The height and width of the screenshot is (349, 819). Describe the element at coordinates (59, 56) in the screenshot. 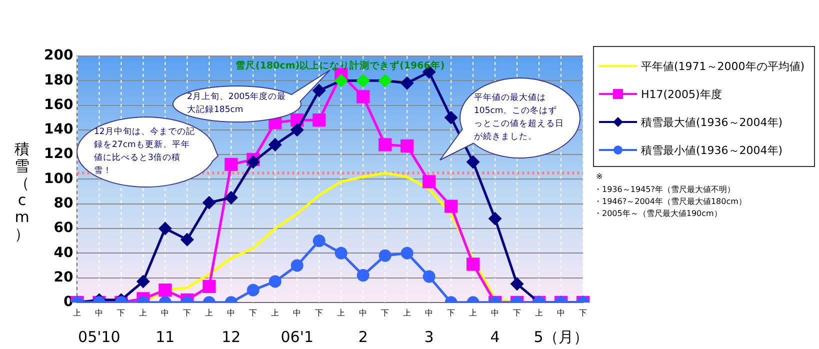

I see `y-tick-label: 200` at that location.